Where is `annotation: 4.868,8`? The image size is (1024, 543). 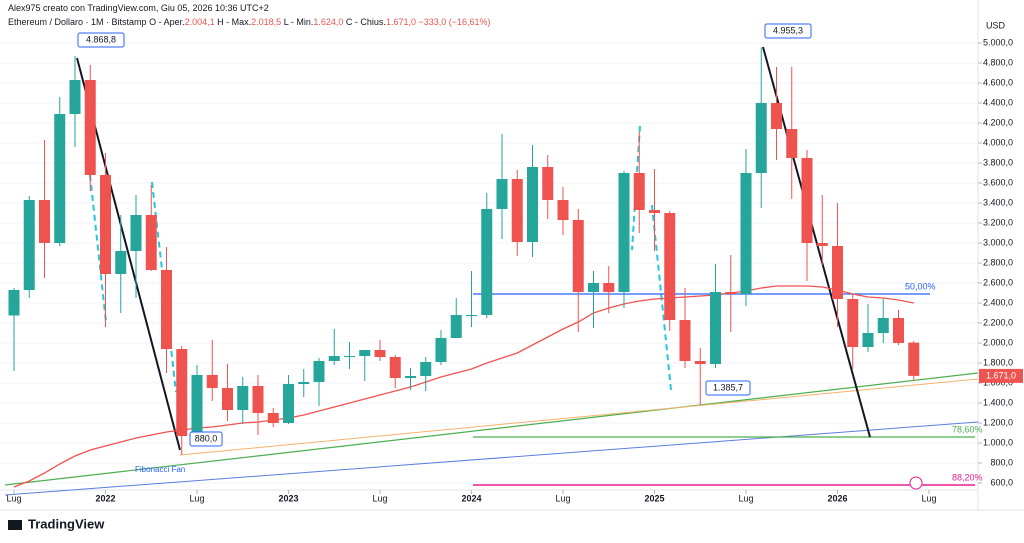
annotation: 4.868,8 is located at coordinates (101, 39).